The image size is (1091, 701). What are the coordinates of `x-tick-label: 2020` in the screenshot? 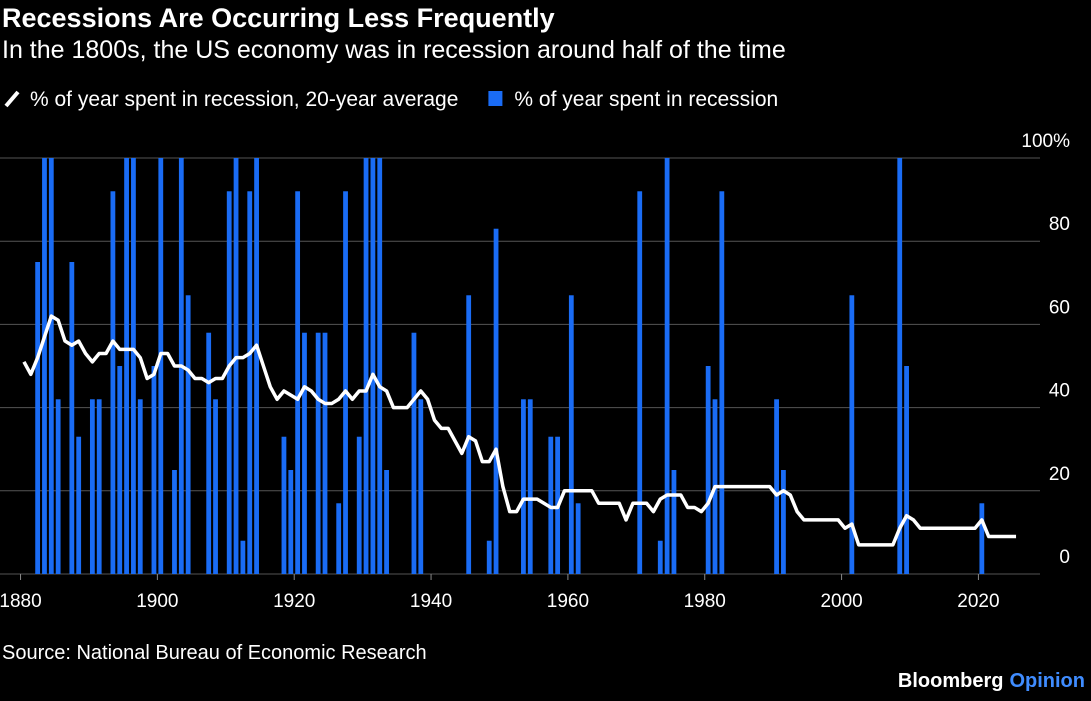 It's located at (978, 601).